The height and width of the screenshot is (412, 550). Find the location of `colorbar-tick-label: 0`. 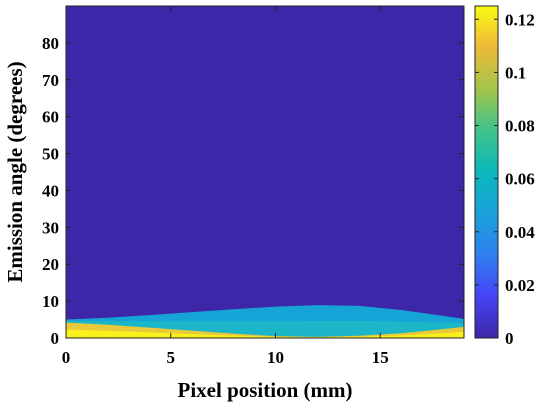

colorbar-tick-label: 0 is located at coordinates (509, 338).